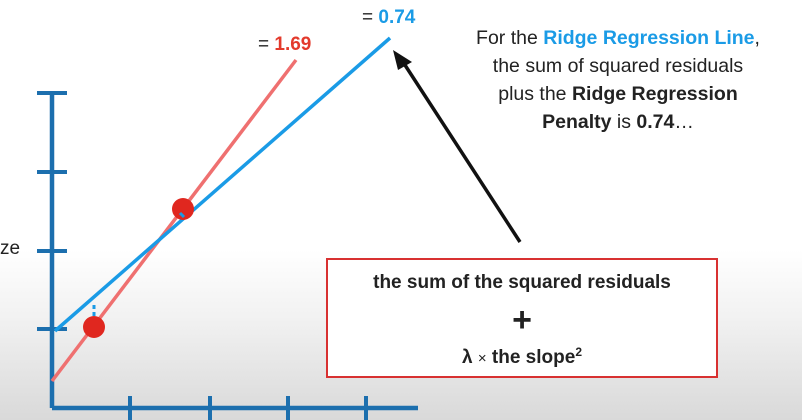  I want to click on times-symbol: ×, so click(482, 358).